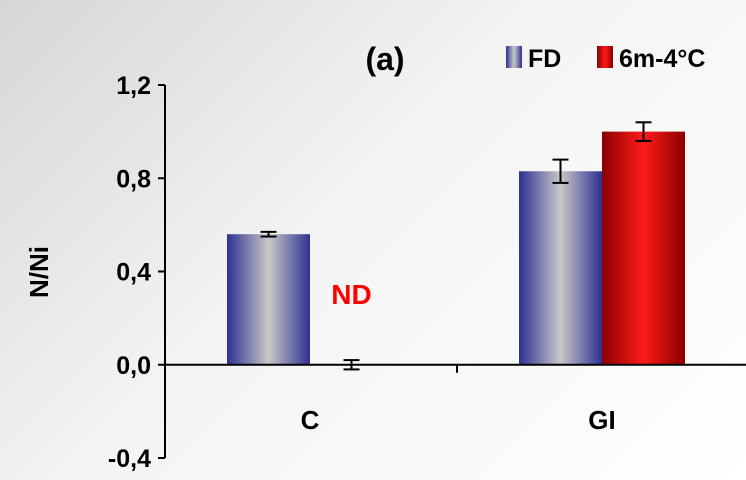 This screenshot has width=746, height=480. What do you see at coordinates (39, 272) in the screenshot?
I see `y-axis-label: N/Ni` at bounding box center [39, 272].